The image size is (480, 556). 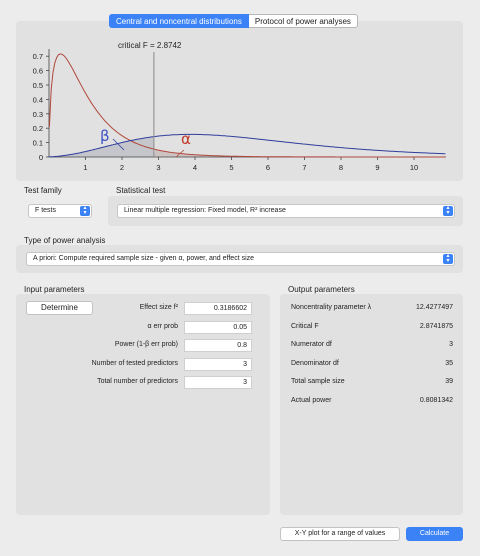 What do you see at coordinates (377, 167) in the screenshot?
I see `x-tick-label: 9` at bounding box center [377, 167].